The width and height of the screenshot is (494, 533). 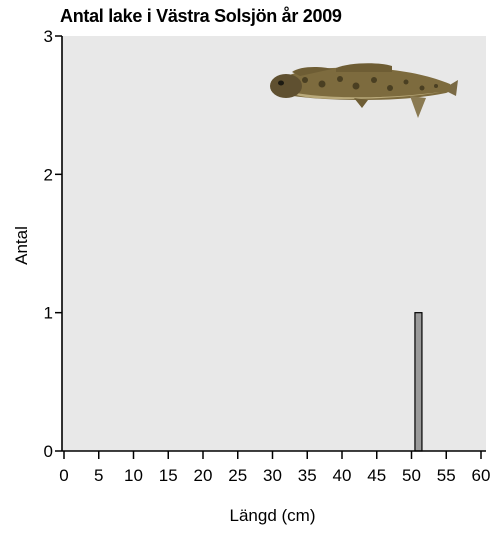 I want to click on y-tick-label-2: 2, so click(x=48, y=174).